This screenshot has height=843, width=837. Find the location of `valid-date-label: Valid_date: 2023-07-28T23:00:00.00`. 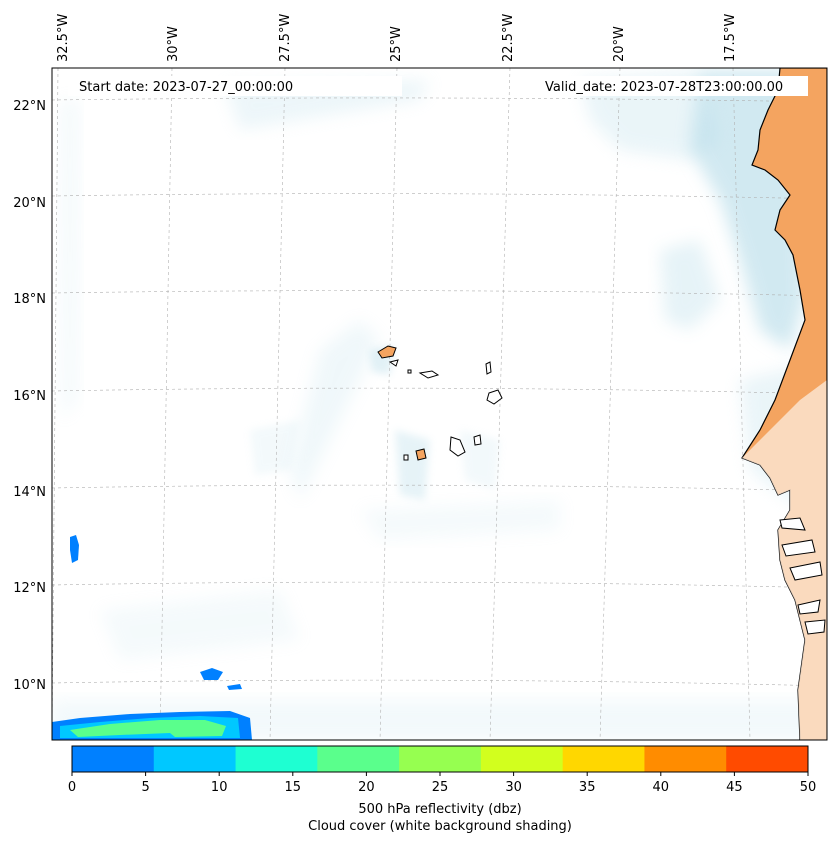

valid-date-label: Valid_date: 2023-07-28T23:00:00.00 is located at coordinates (664, 87).